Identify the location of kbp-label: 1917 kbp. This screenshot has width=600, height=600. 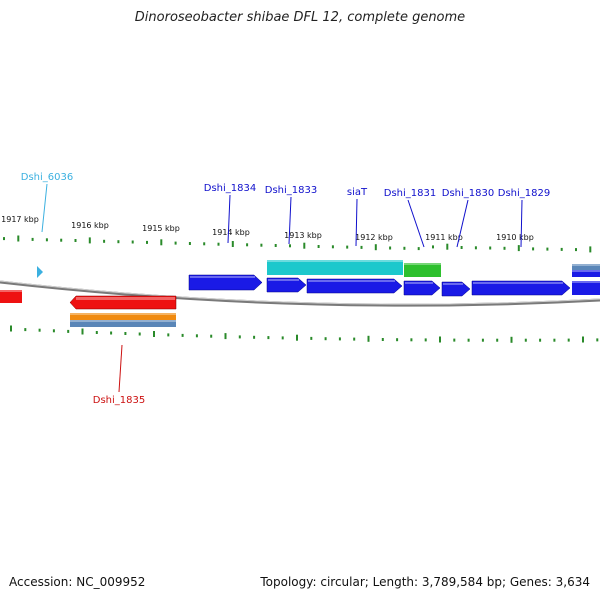
(20, 219).